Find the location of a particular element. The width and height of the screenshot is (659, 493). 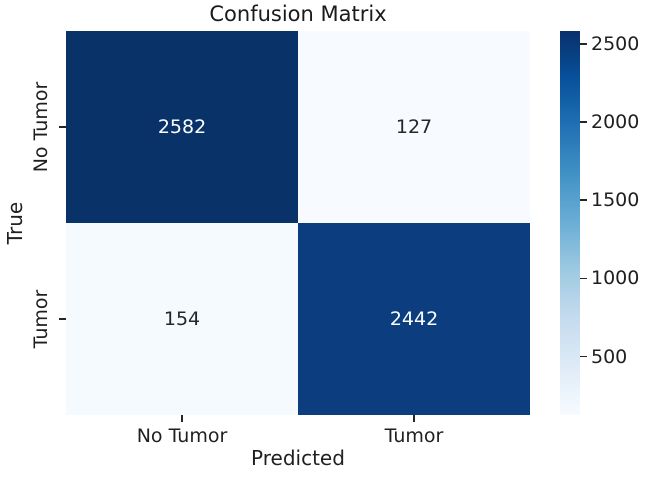

chart-title: Confusion Matrix is located at coordinates (298, 14).